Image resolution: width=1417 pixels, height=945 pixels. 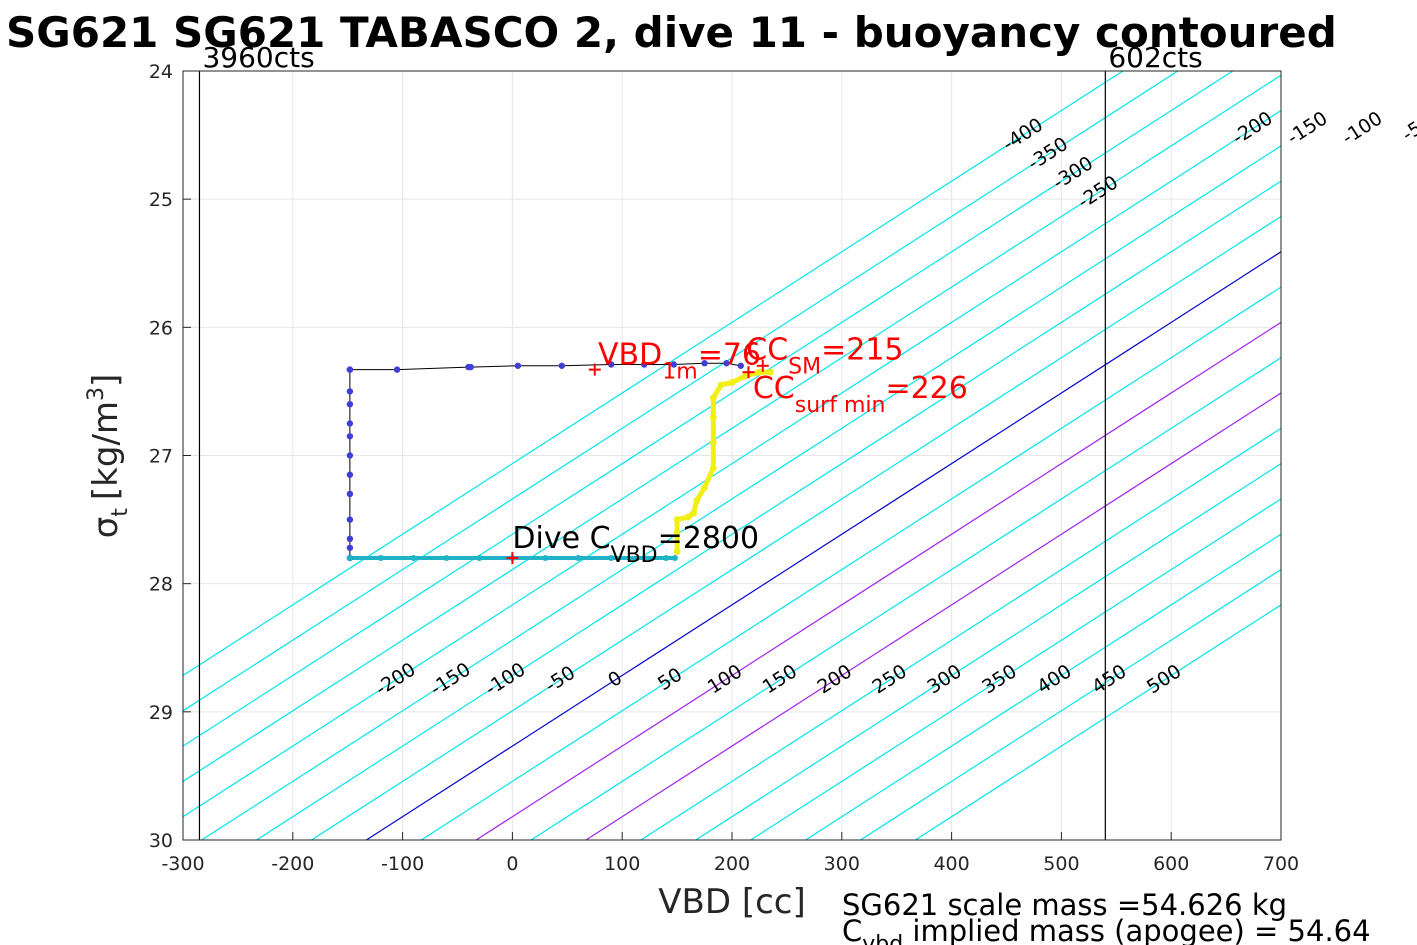 I want to click on x-axis-label: VBD [cc], so click(x=732, y=902).